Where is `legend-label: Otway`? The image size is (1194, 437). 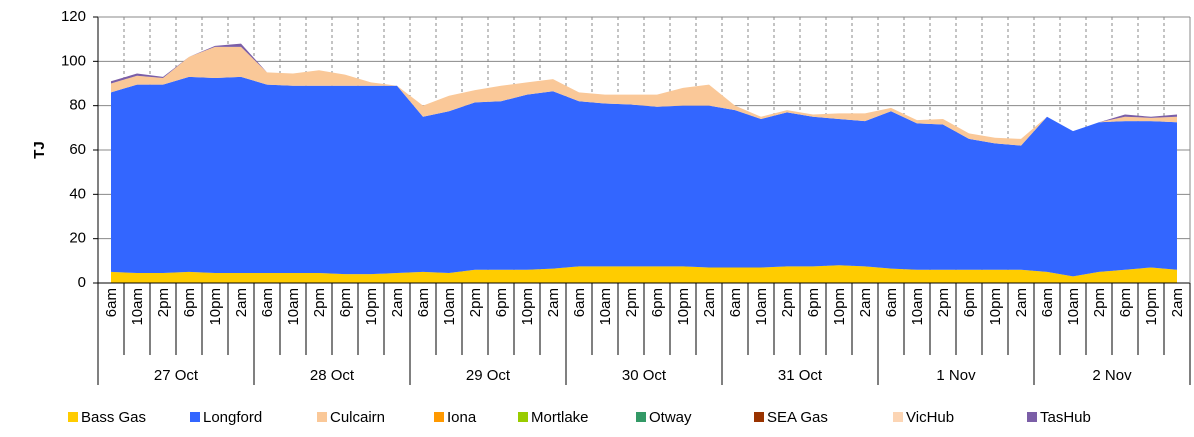 legend-label: Otway is located at coordinates (670, 417).